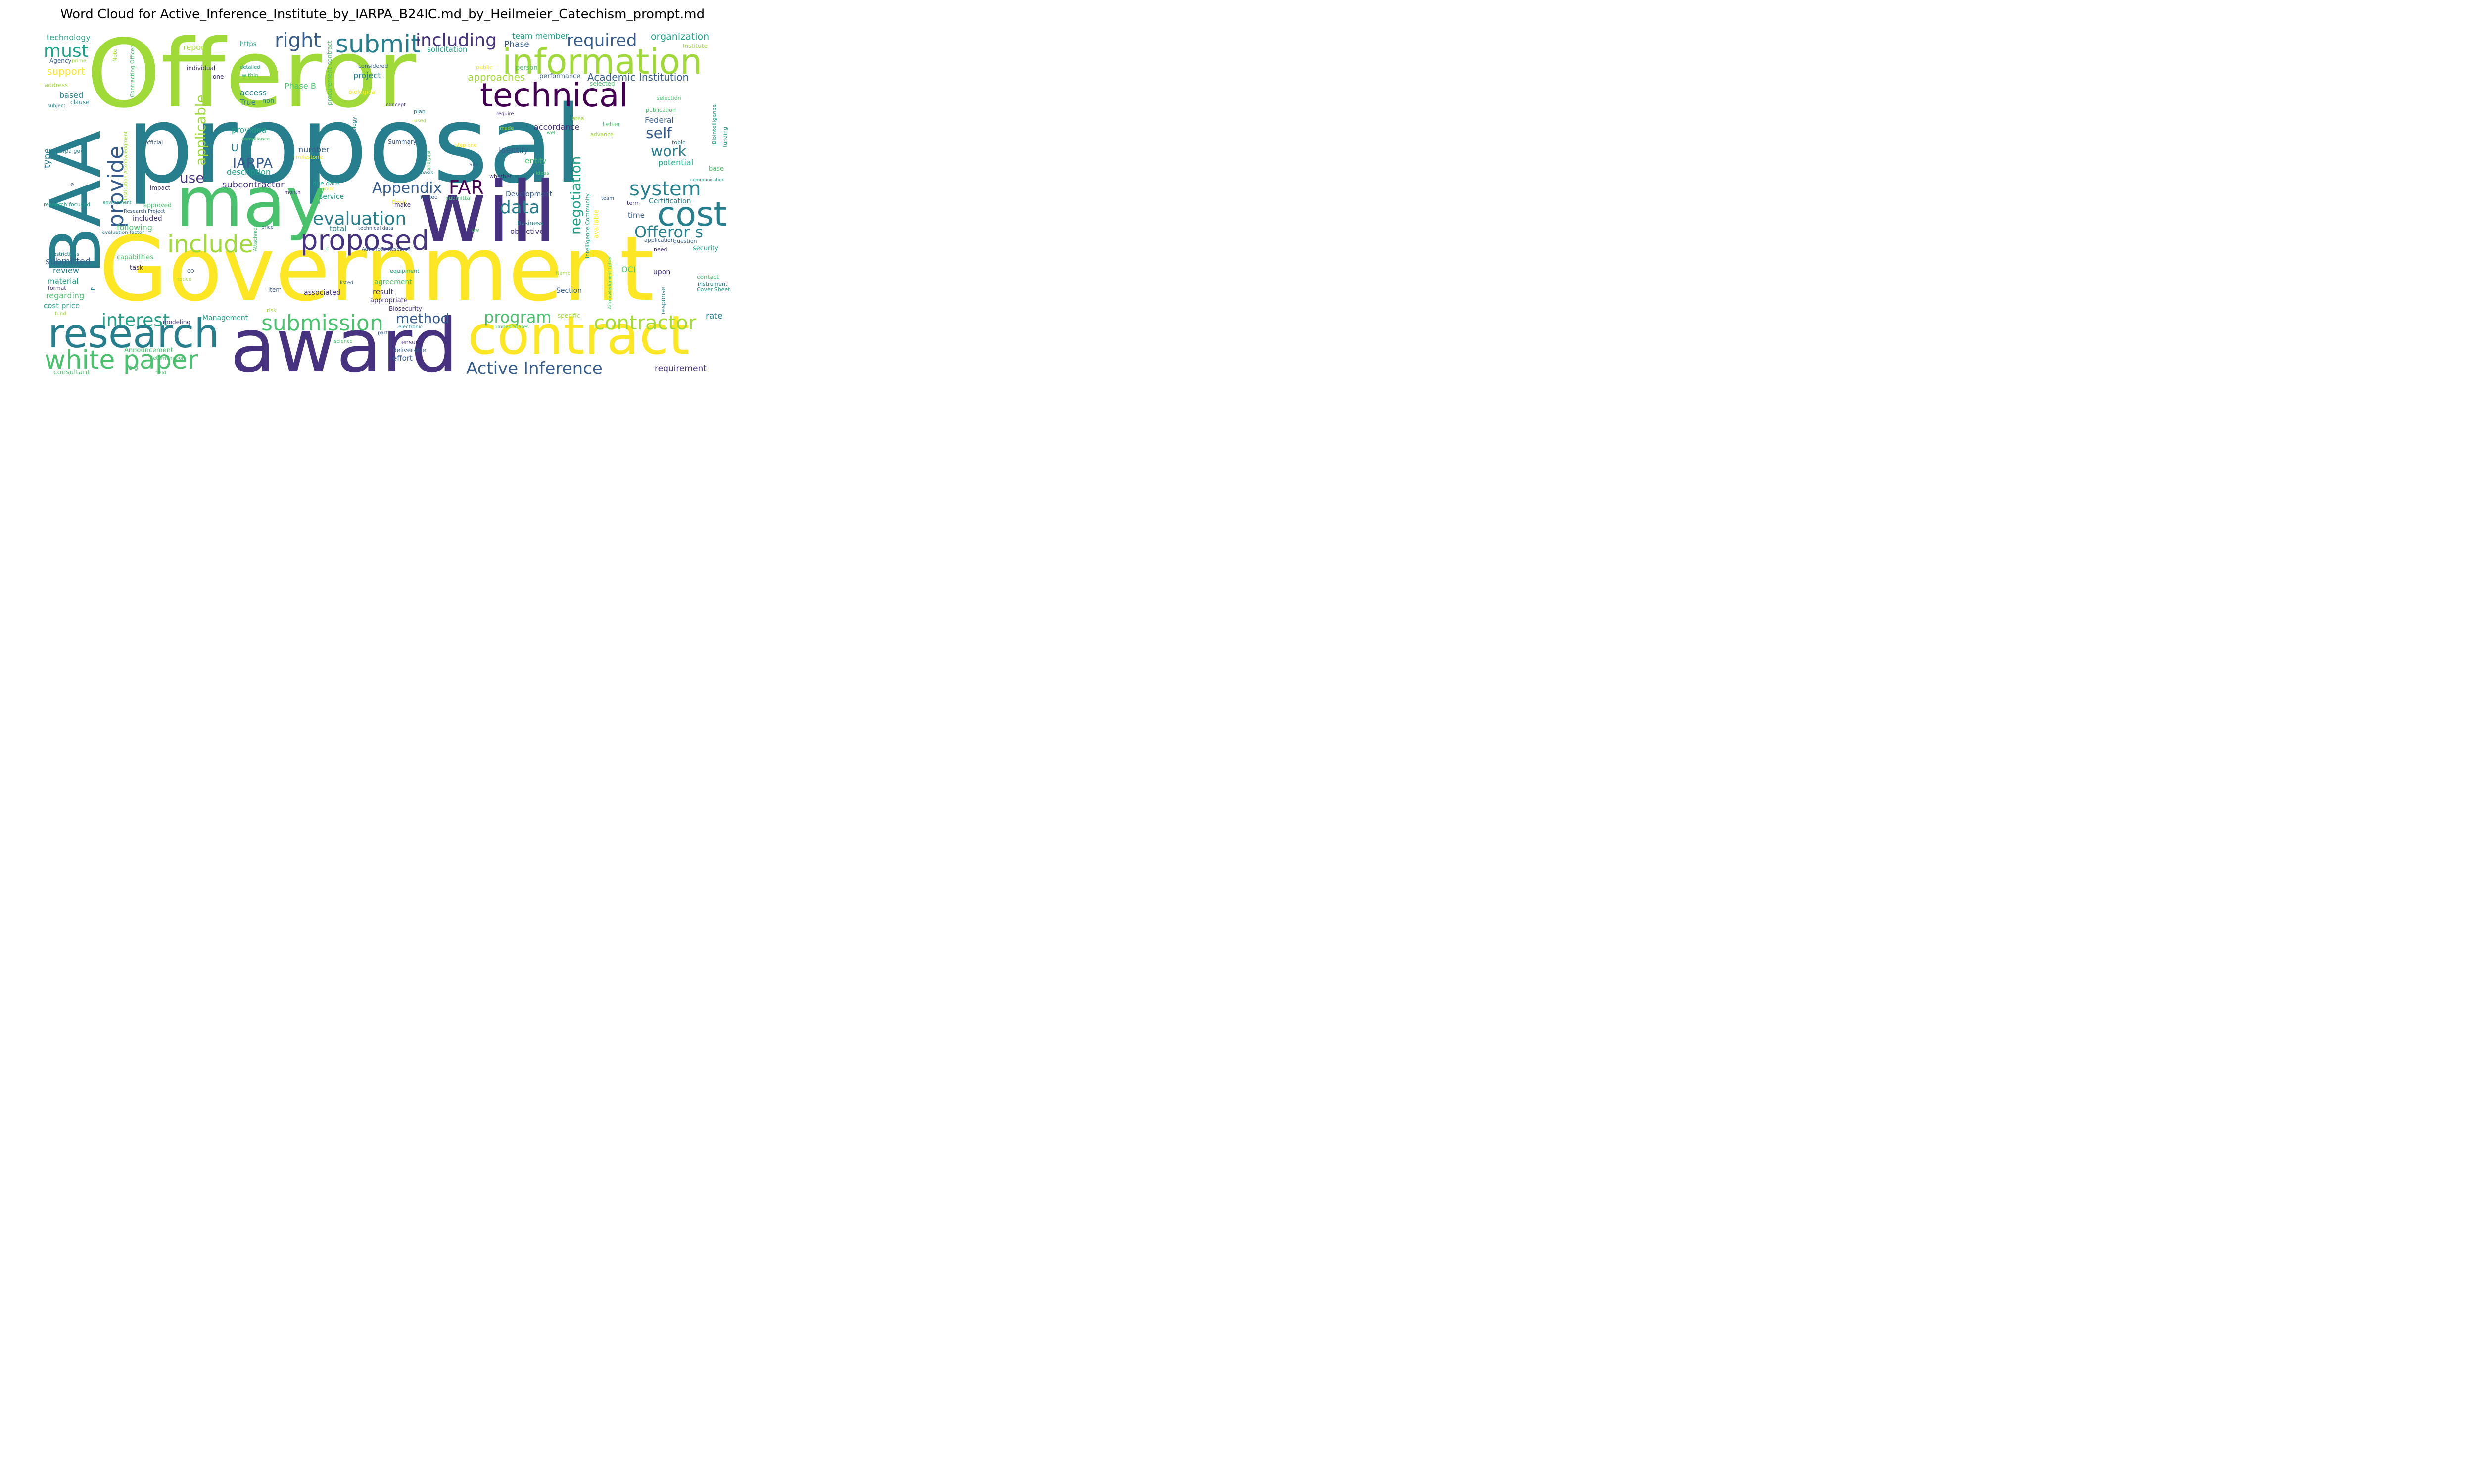 The image size is (2474, 1484). Describe the element at coordinates (339, 228) in the screenshot. I see `word: total` at that location.